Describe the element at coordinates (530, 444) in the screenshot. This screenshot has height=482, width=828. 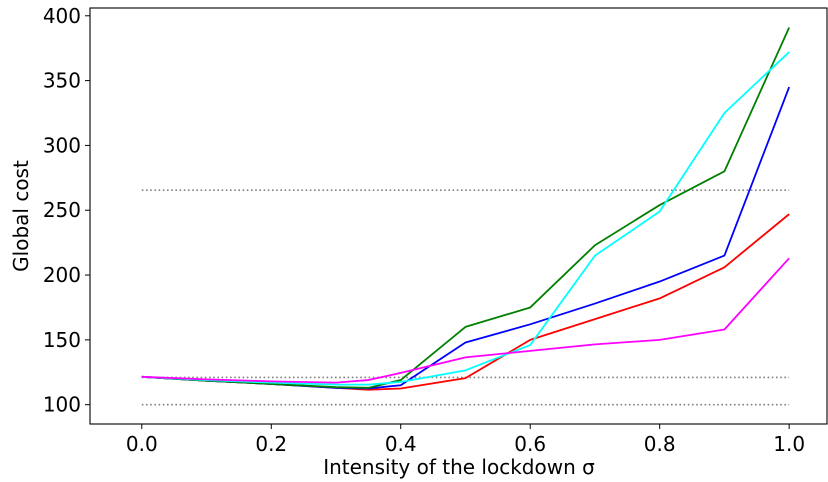
I see `x-tick-label: 0.6` at that location.